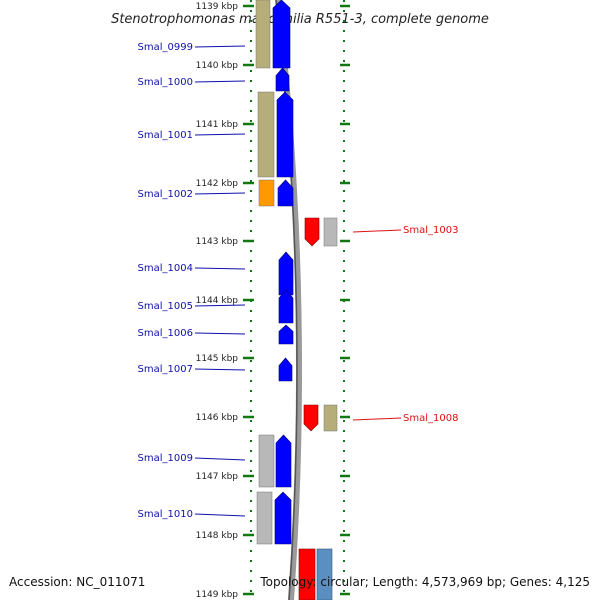 This screenshot has width=600, height=600. What do you see at coordinates (165, 369) in the screenshot?
I see `gene-label-forward: Smal_1007` at bounding box center [165, 369].